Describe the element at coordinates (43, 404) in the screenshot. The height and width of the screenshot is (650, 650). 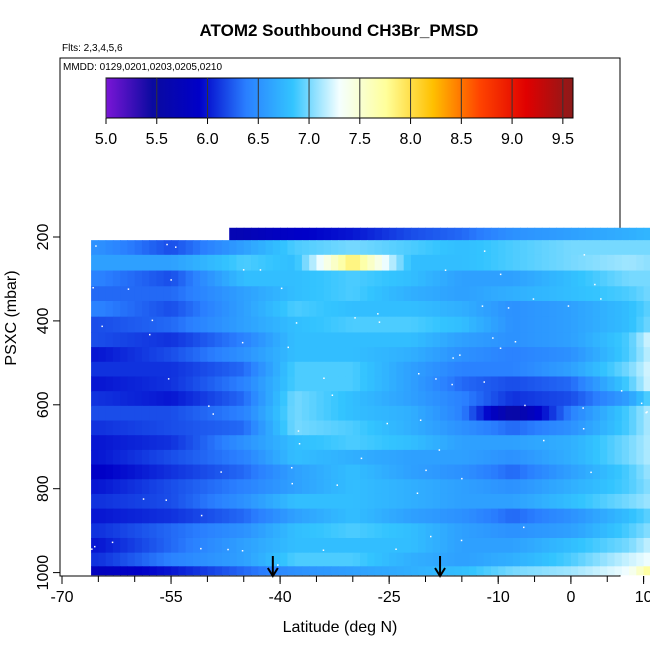
I see `y-tick-label: 600` at that location.